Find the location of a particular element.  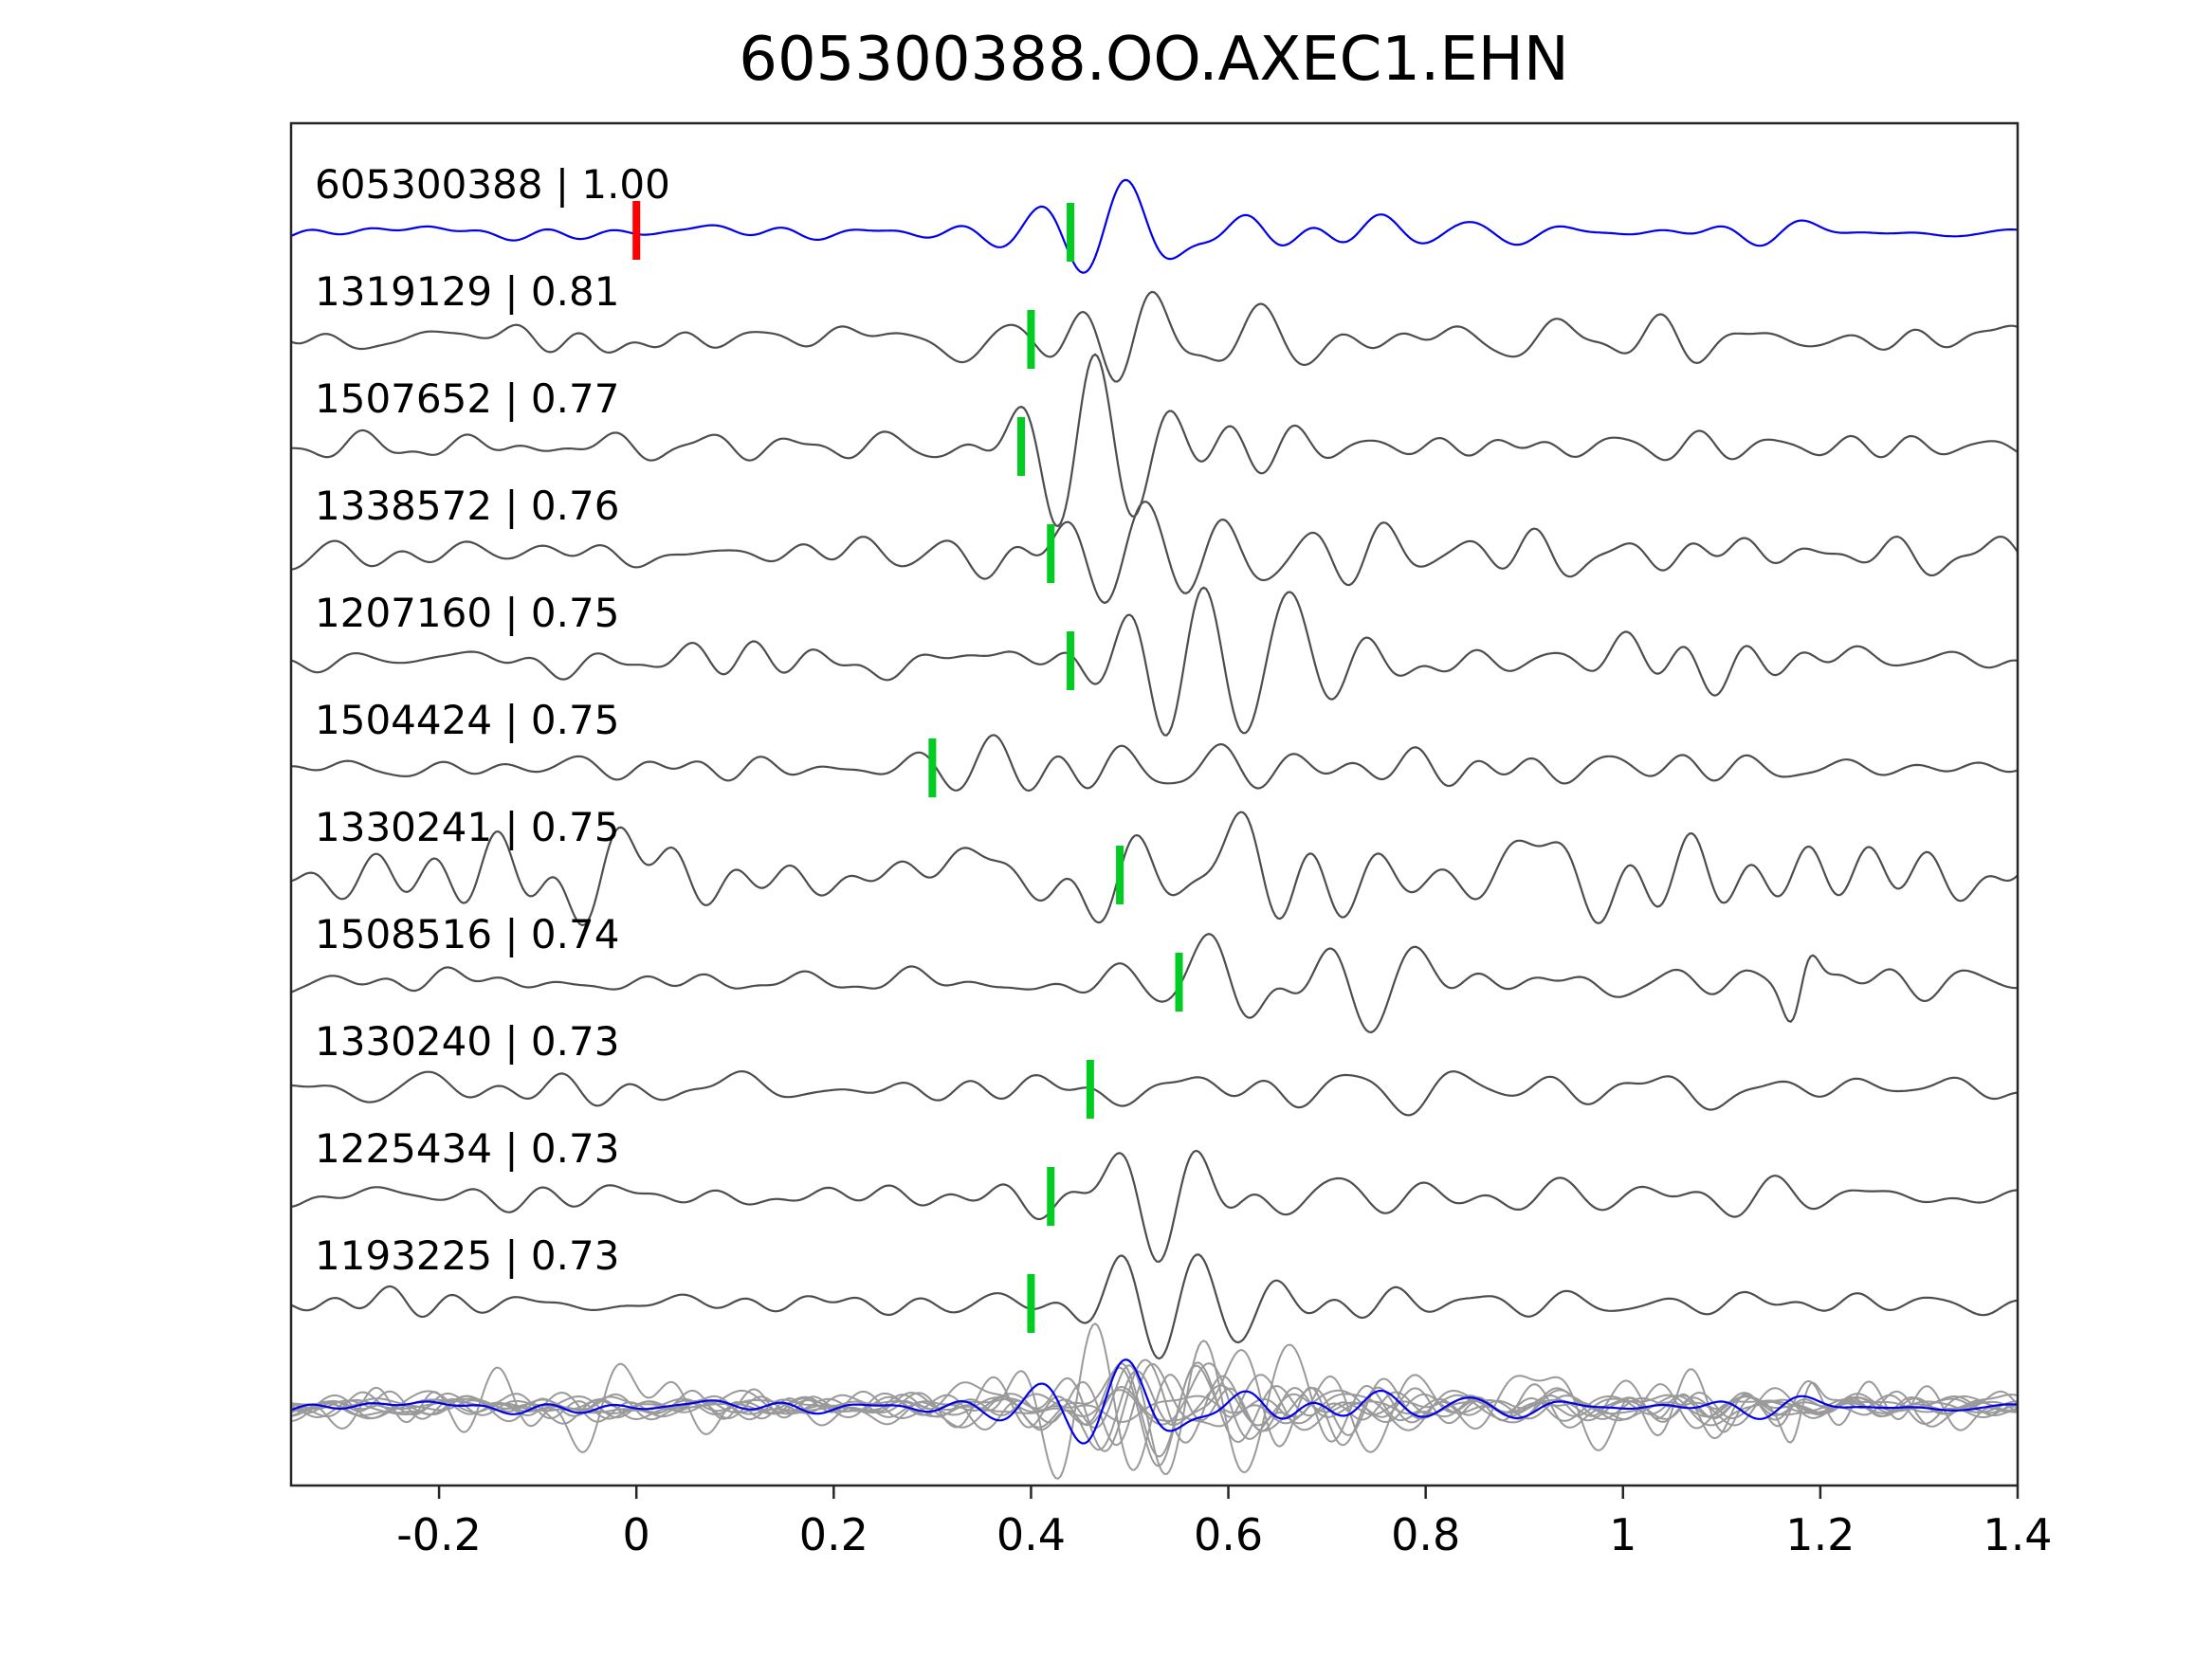

figure-title: 605300388.OO.AXEC1.EHN is located at coordinates (1154, 60).